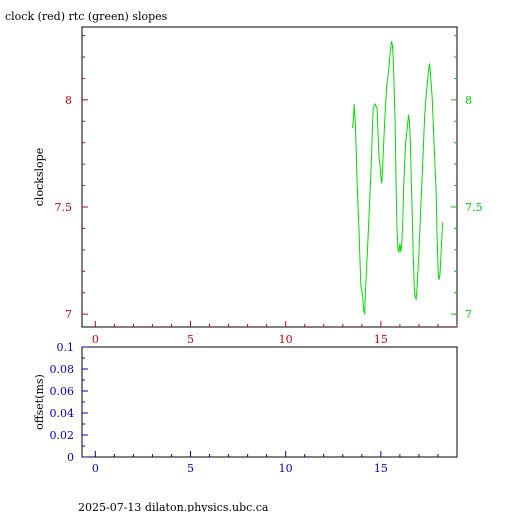  I want to click on bottom-y-tick-label: 0.04, so click(62, 413).